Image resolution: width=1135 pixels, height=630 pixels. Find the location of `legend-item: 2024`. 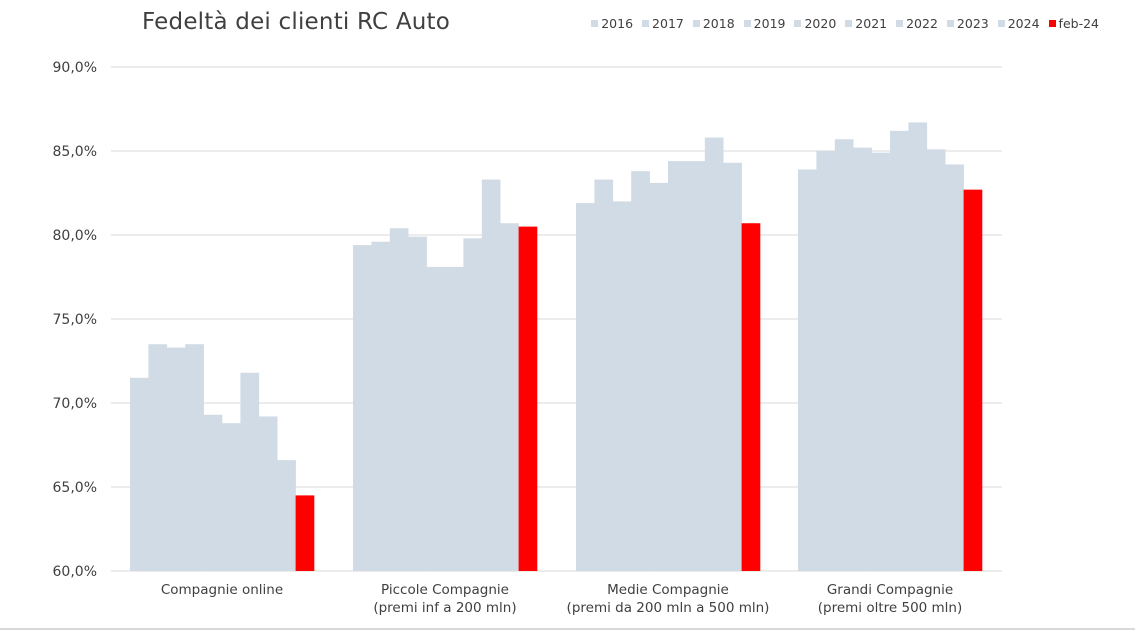

legend-item: 2024 is located at coordinates (1018, 23).